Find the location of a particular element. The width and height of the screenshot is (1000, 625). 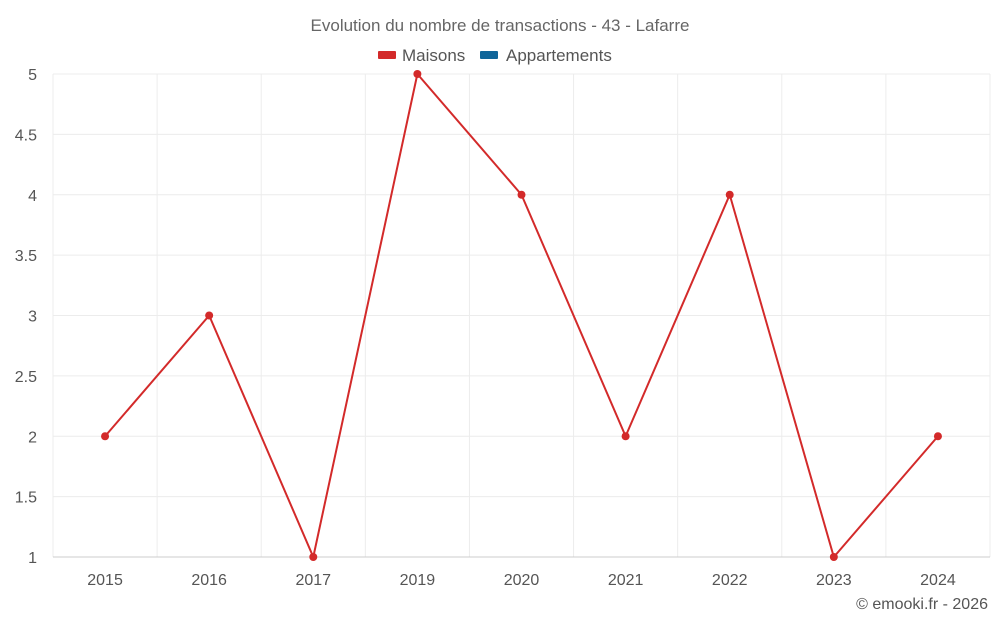

y-tick-label: 2 is located at coordinates (32, 437).